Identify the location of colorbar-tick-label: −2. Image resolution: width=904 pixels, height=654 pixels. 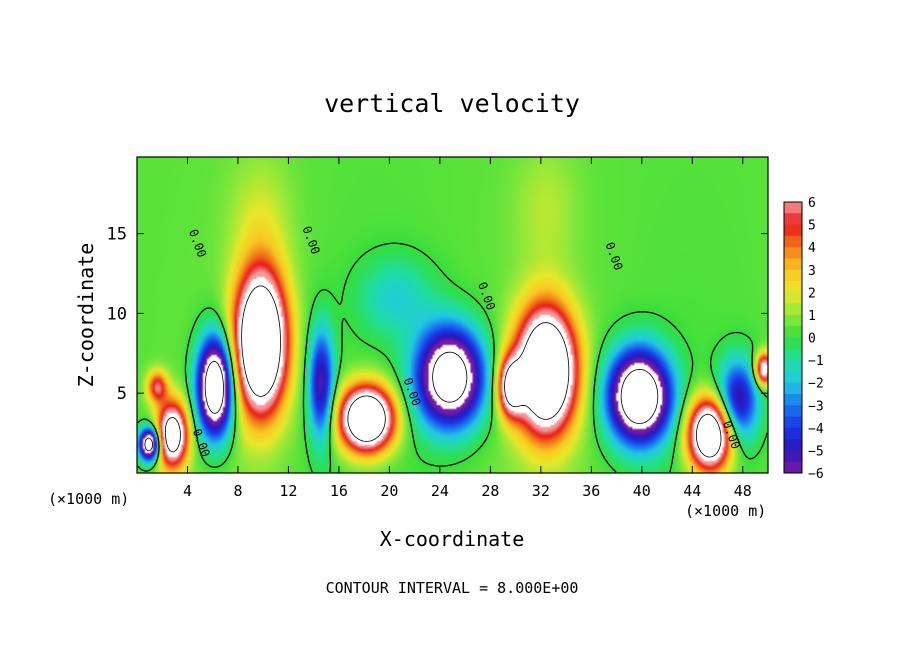
(816, 384).